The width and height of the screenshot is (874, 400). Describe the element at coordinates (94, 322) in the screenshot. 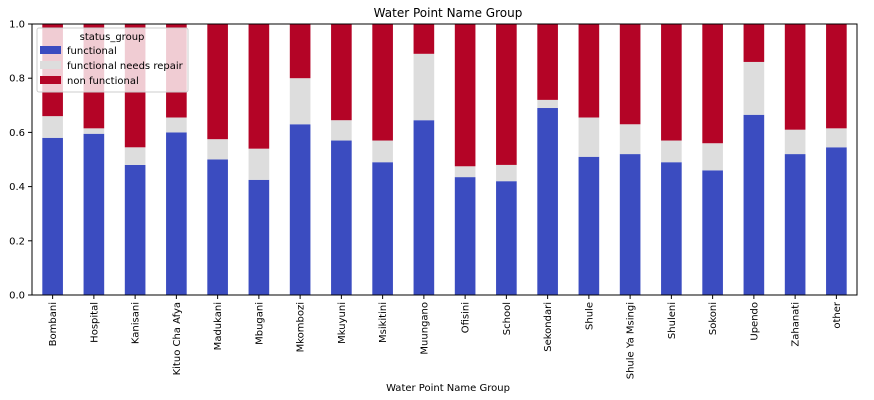

I see `x-tick-label: Hospital` at that location.